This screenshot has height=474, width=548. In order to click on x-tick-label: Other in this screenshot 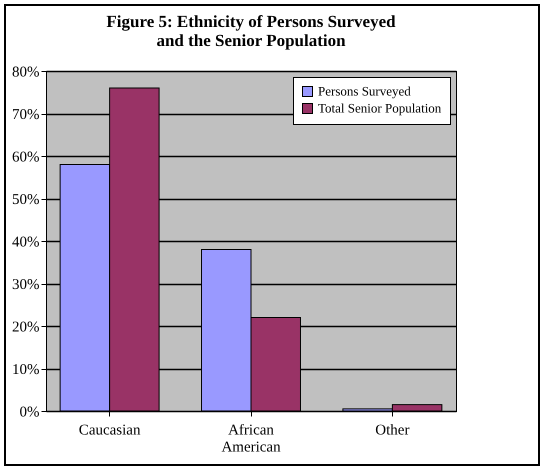, I will do `click(392, 430)`.